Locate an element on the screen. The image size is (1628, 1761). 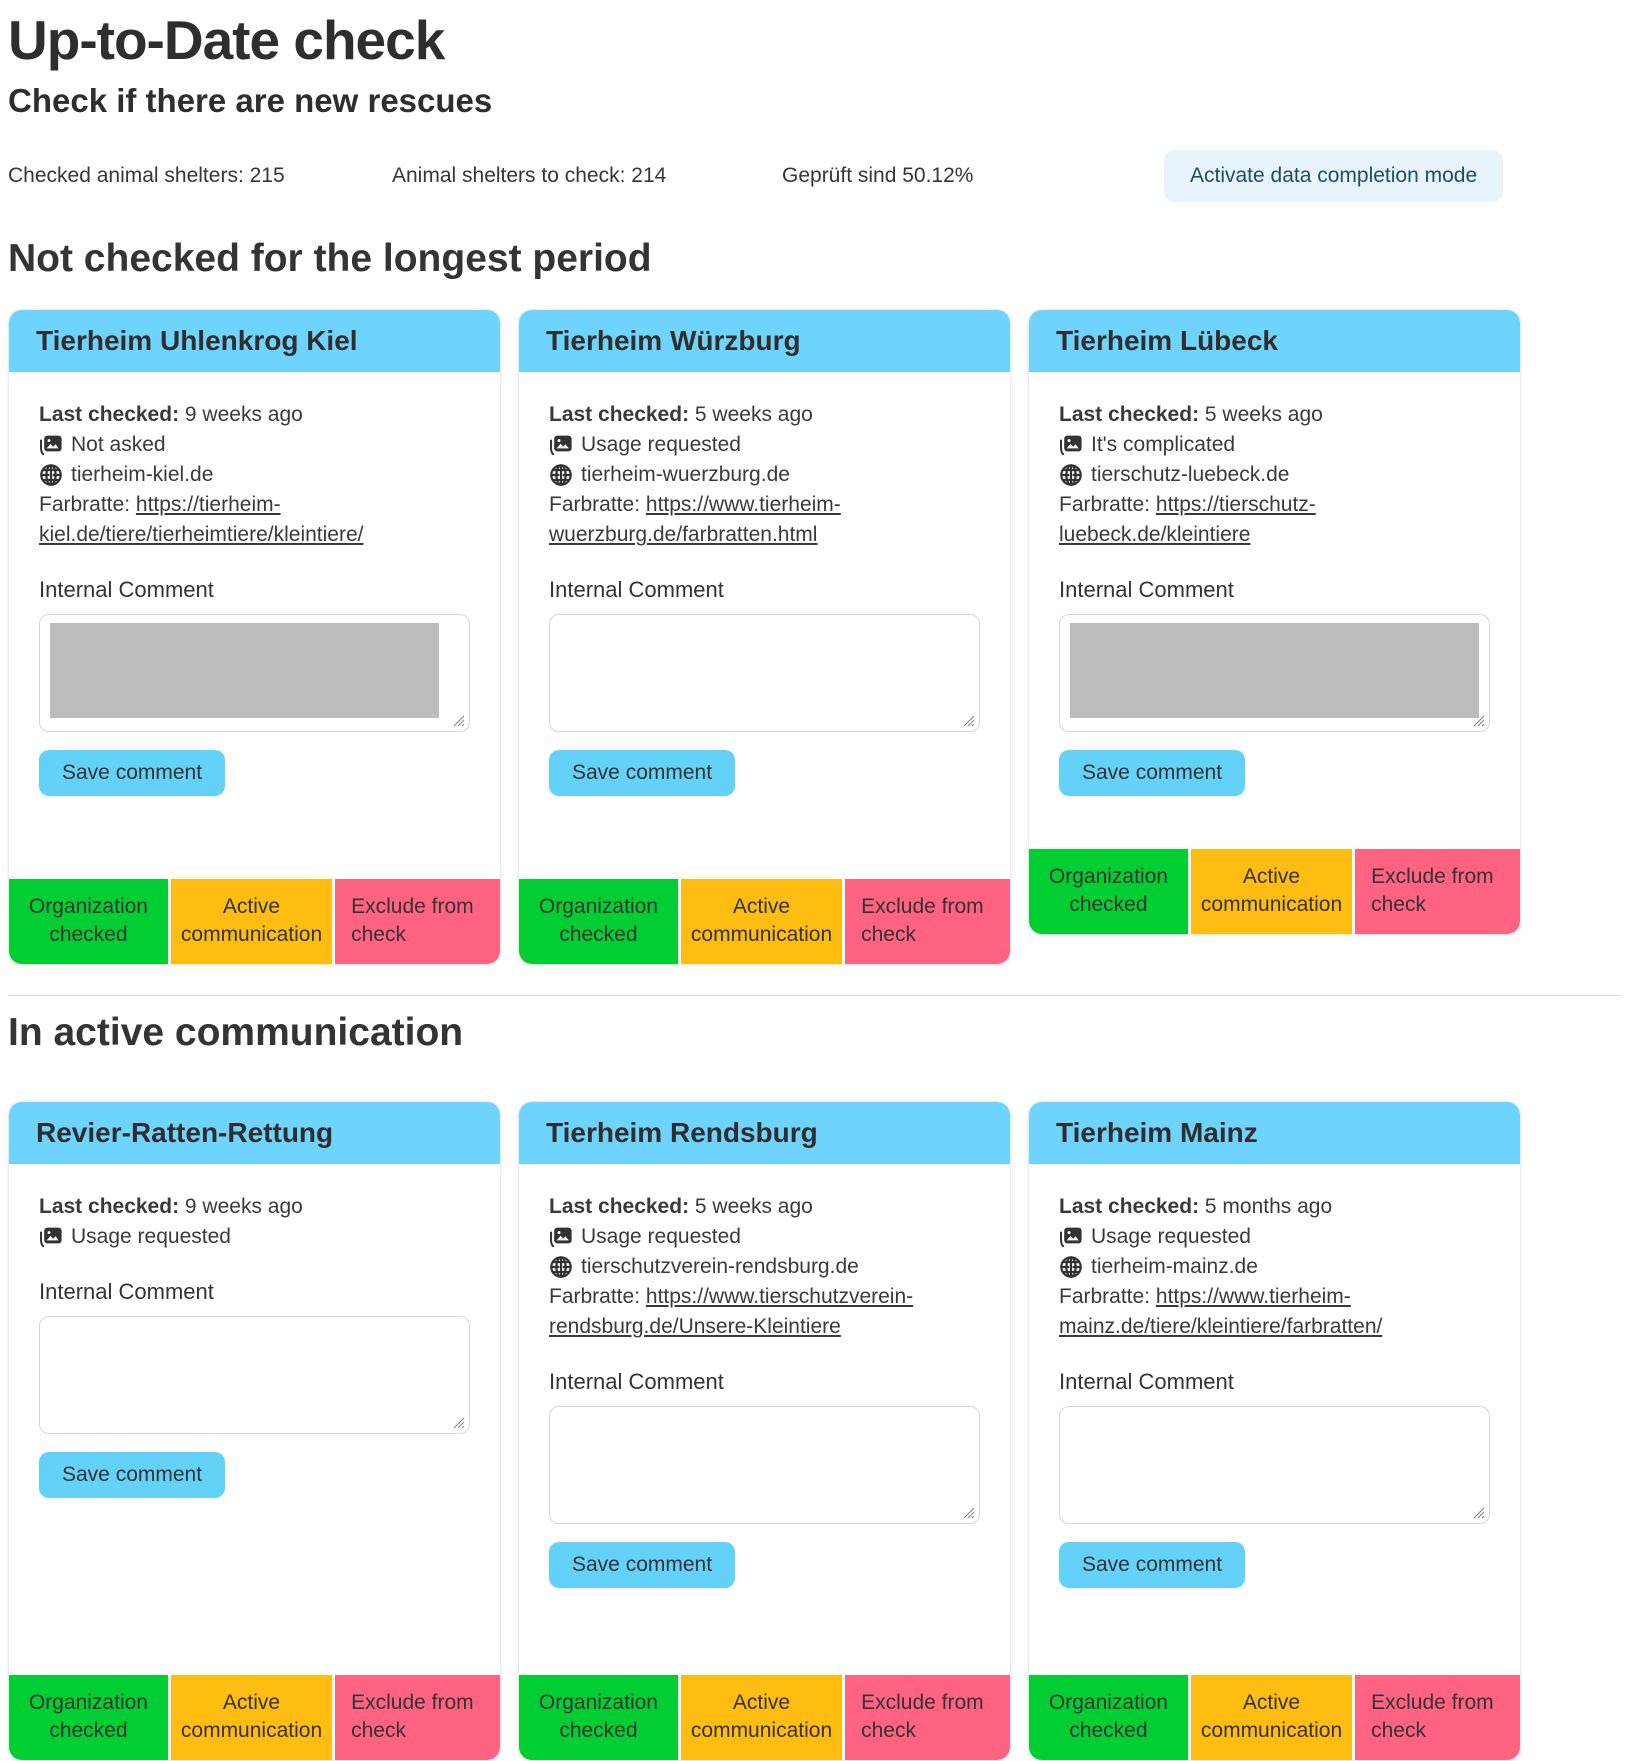
website-line: tierheim-wuerzburg.de is located at coordinates (764, 475).